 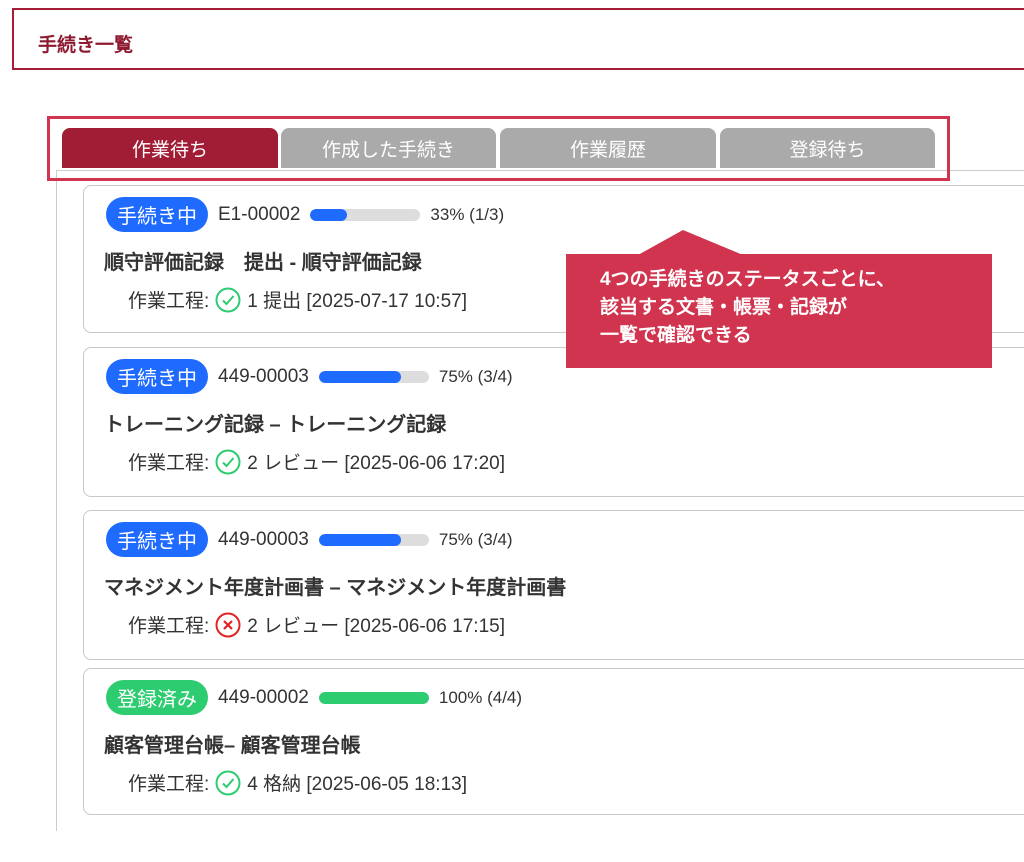 I want to click on callout-annotation: 4つの手続きのステータスごとに、 該当する文書・帳票・記録が 一覧で確認できる, so click(x=779, y=311).